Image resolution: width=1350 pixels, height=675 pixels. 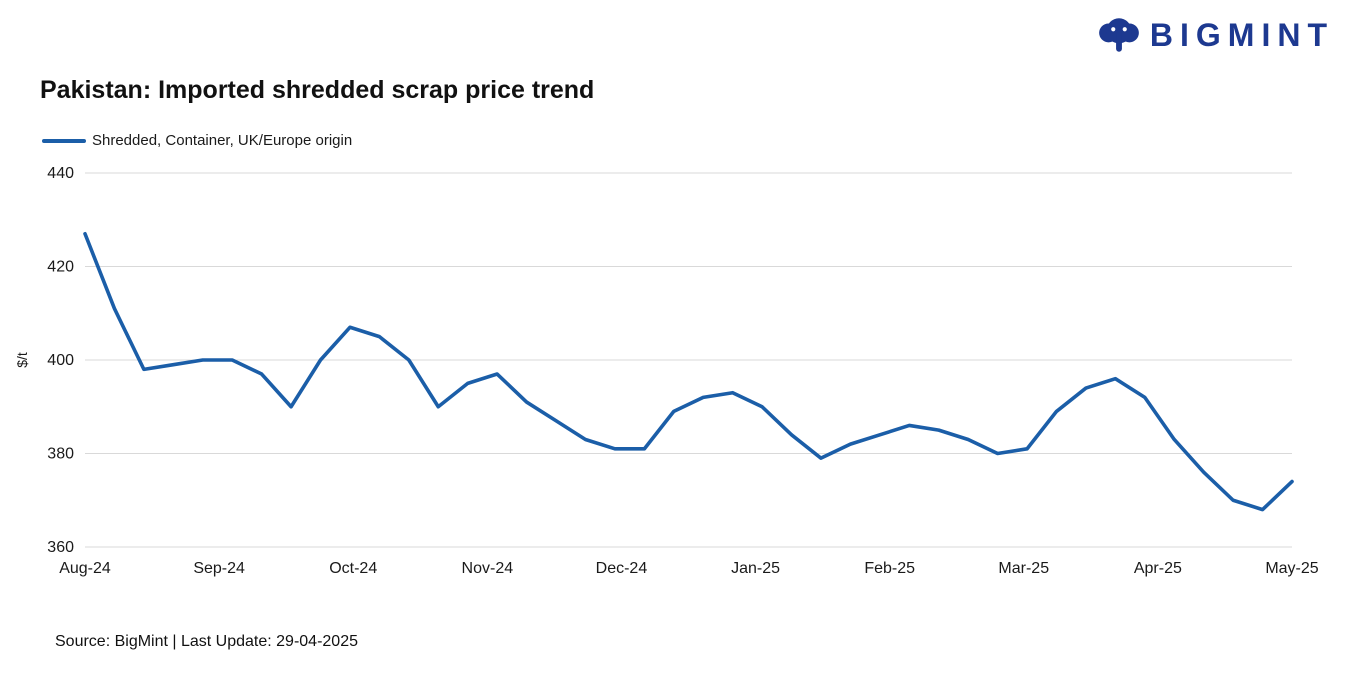 What do you see at coordinates (64, 140) in the screenshot?
I see `legend-line-swatch` at bounding box center [64, 140].